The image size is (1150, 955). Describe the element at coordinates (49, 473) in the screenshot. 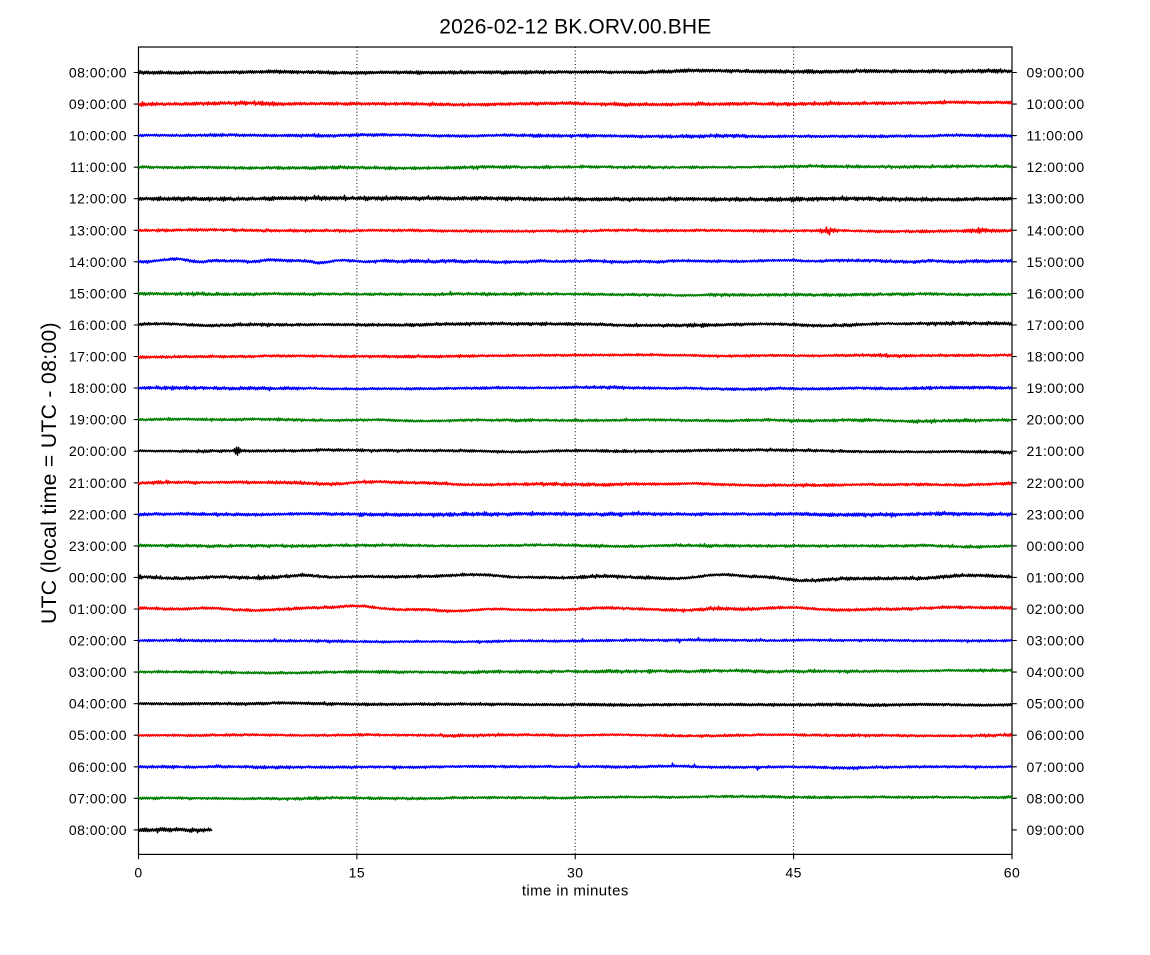

I see `svg-text: UTC (local time = UTC - 08:00)` at that location.